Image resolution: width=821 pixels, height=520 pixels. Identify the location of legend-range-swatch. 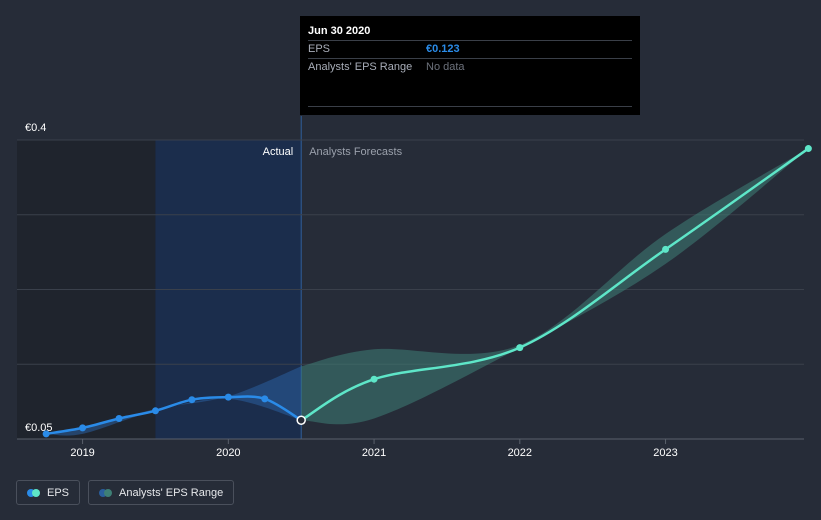
(106, 492).